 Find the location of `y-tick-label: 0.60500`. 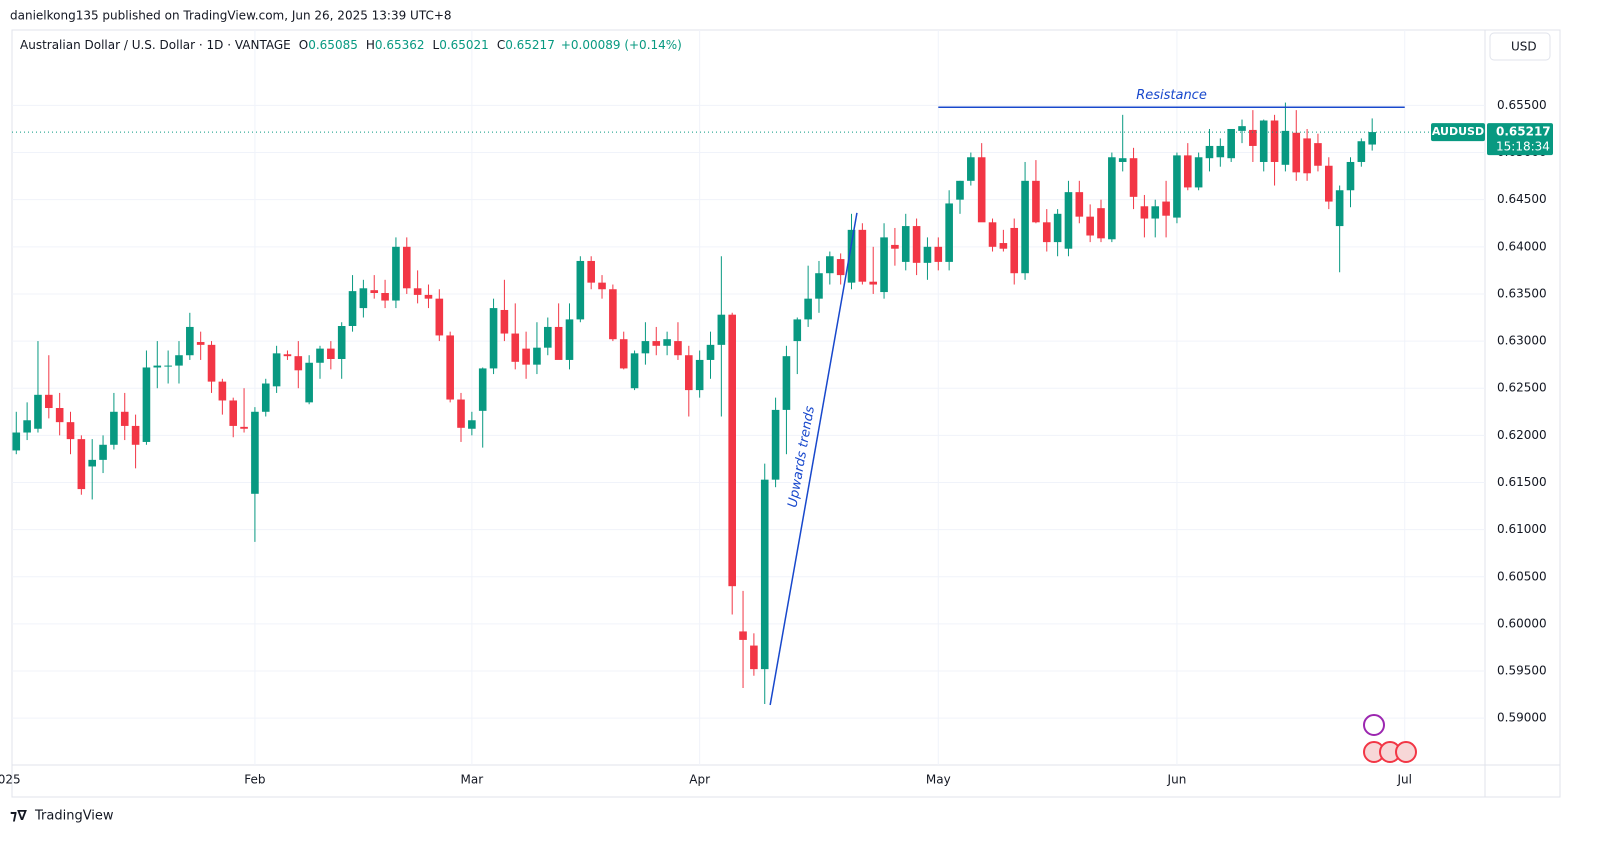

y-tick-label: 0.60500 is located at coordinates (1522, 576).